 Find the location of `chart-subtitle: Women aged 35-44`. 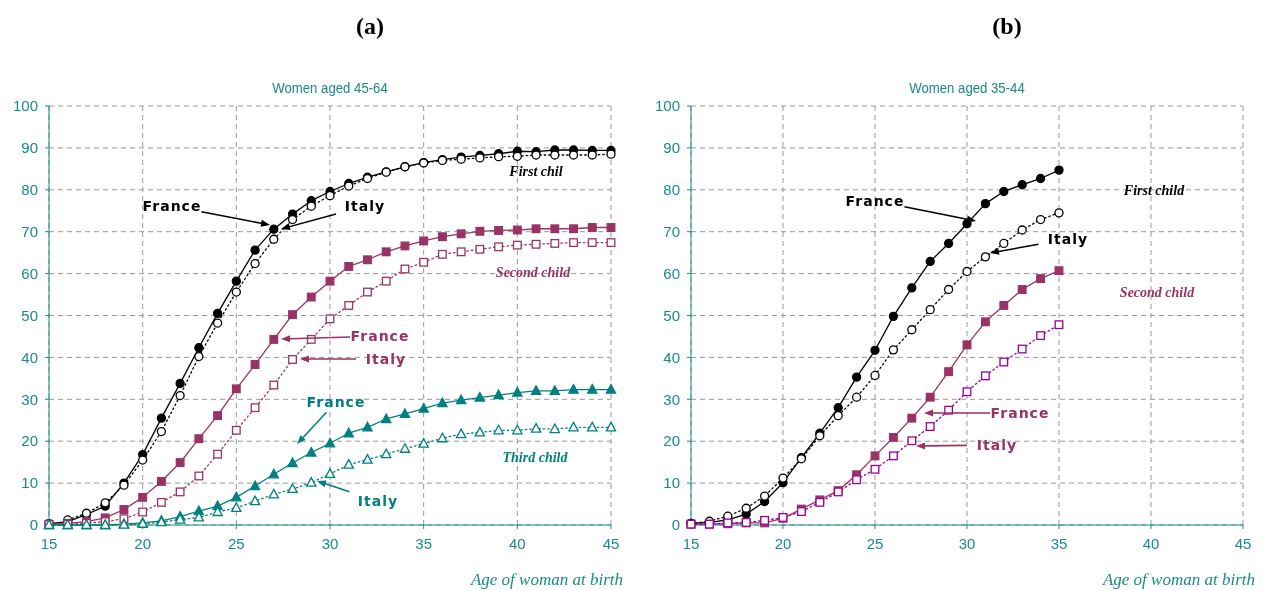

chart-subtitle: Women aged 35-44 is located at coordinates (967, 88).